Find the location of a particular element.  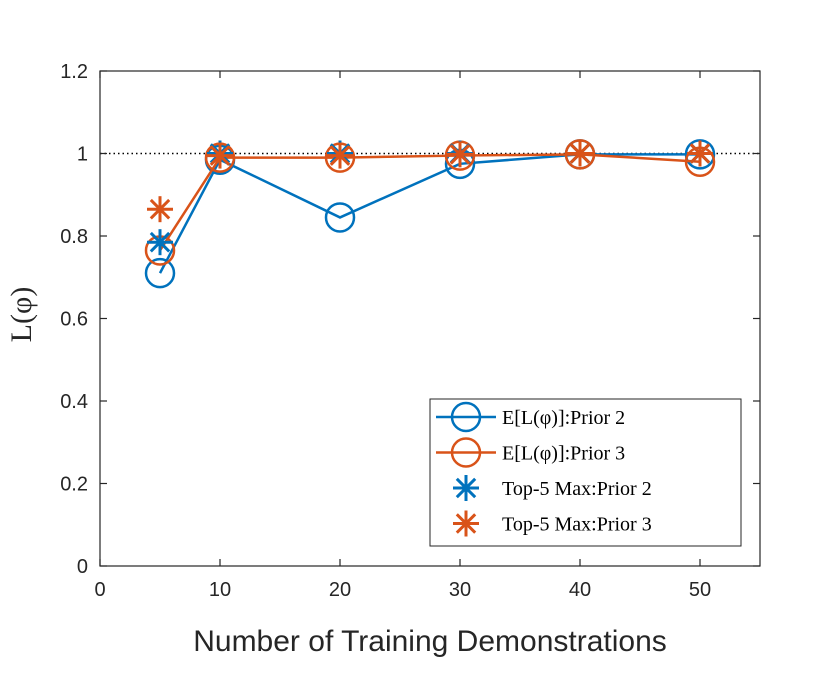

y-tick-label-0.8: 0.8 is located at coordinates (74, 237).